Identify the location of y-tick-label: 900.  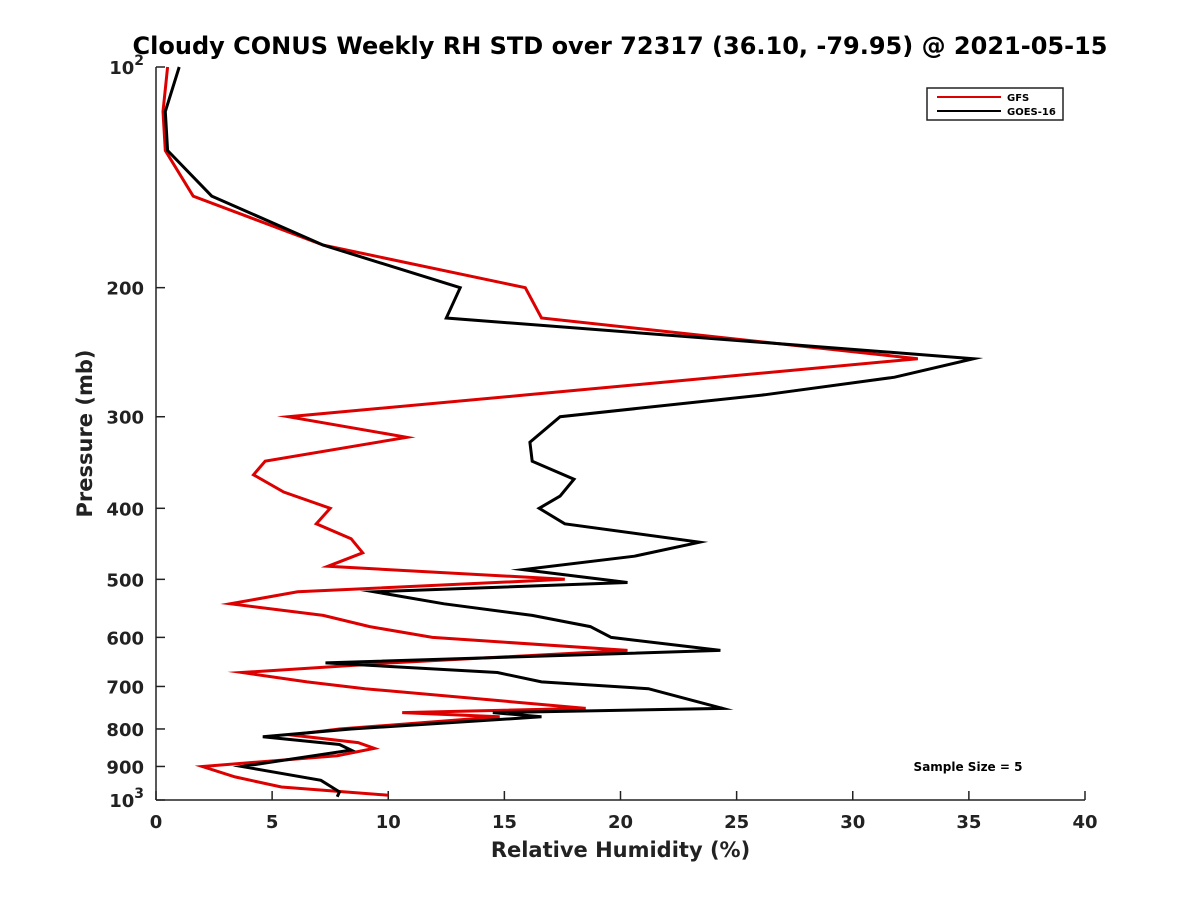
(125, 767).